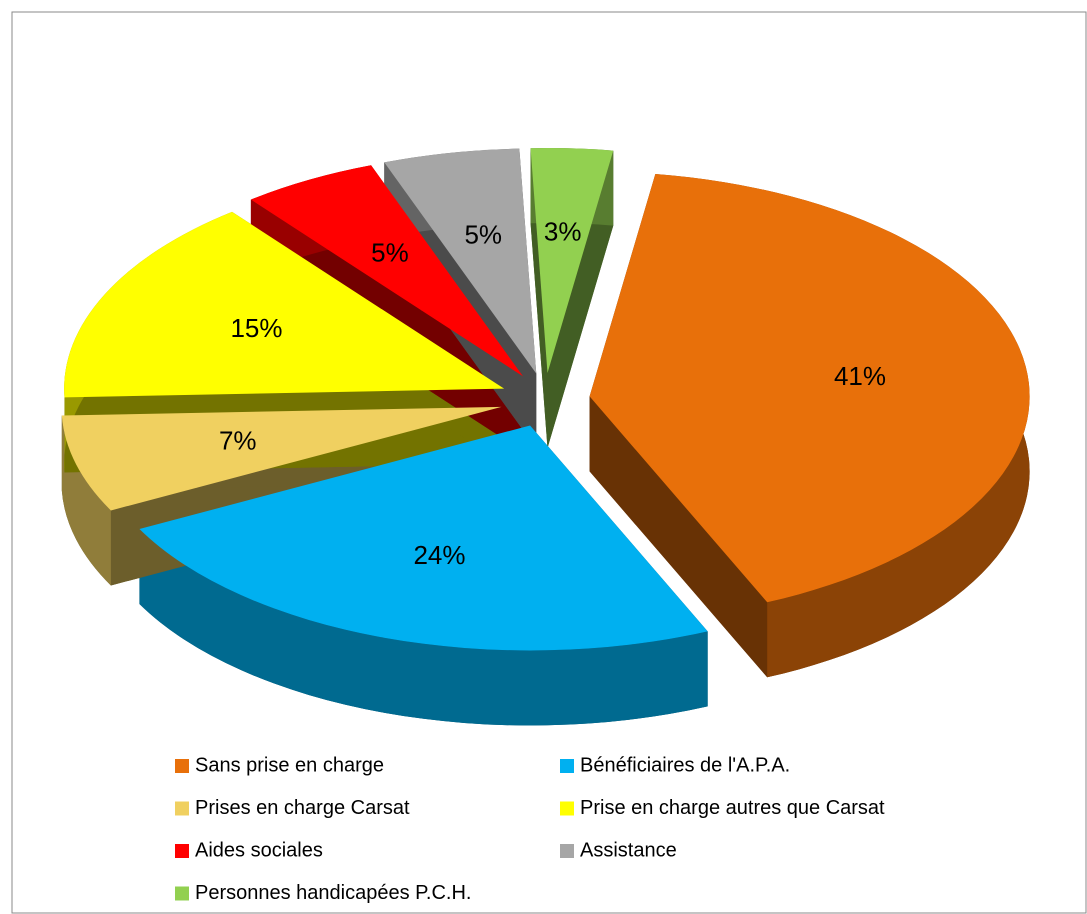 The height and width of the screenshot is (914, 1087). Describe the element at coordinates (439, 555) in the screenshot. I see `data-label: 24%` at that location.